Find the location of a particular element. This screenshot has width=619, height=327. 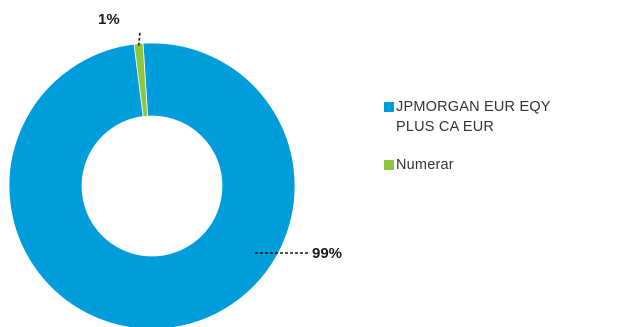

chart-legend: JPMORGAN EUR EQY PLUS CA EUR Numerar is located at coordinates (499, 136).